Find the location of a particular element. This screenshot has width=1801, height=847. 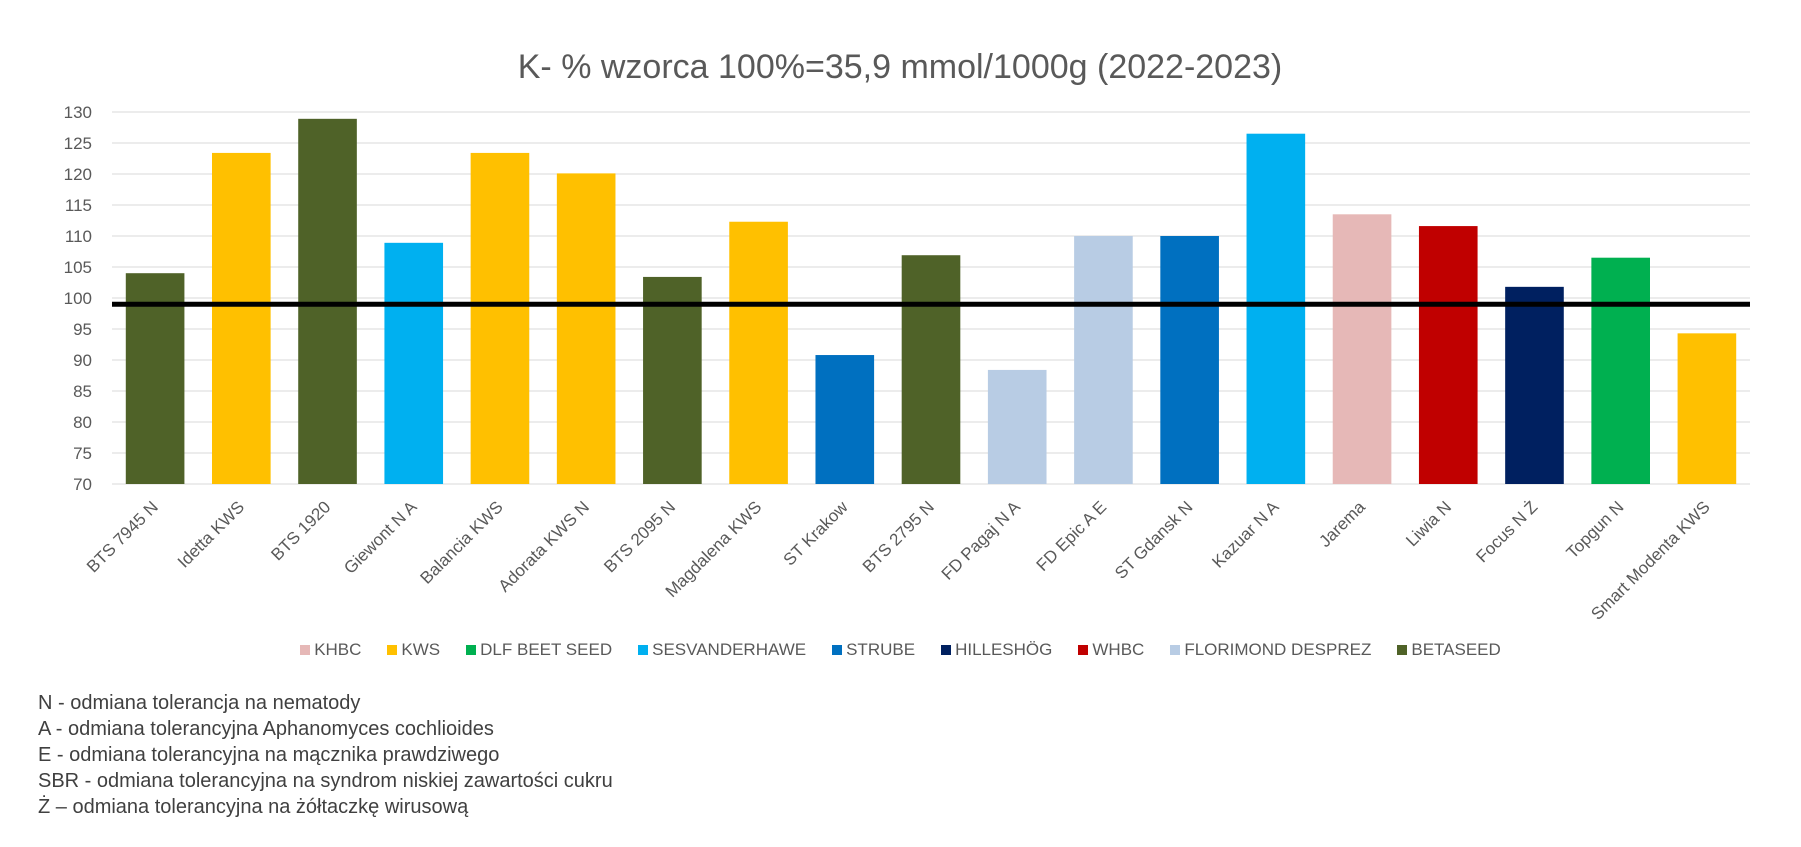

legend-label: STRUBE is located at coordinates (881, 649).